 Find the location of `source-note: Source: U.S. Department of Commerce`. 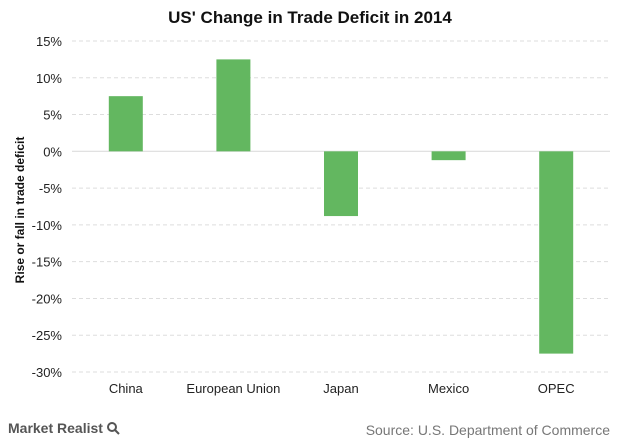

source-note: Source: U.S. Department of Commerce is located at coordinates (487, 430).